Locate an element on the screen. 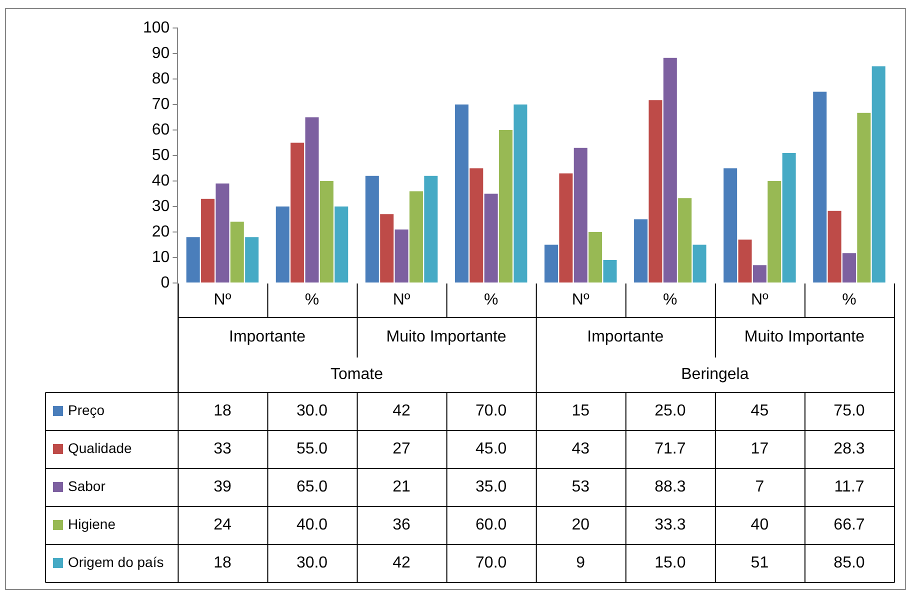  data-label: 45.0 is located at coordinates (491, 449).